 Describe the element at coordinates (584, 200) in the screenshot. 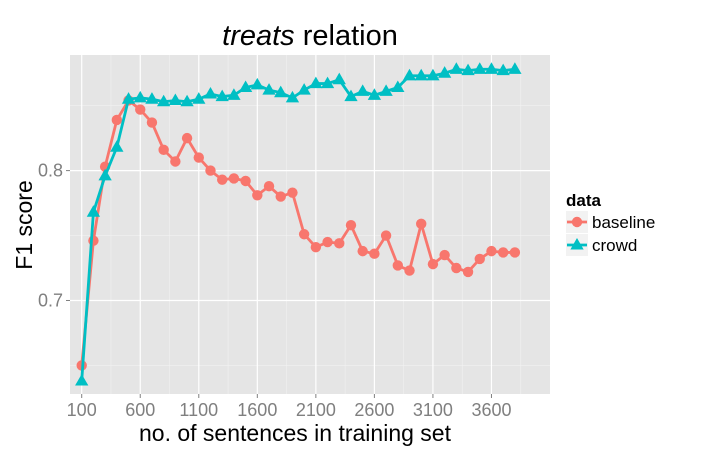

I see `legend-title: data` at that location.